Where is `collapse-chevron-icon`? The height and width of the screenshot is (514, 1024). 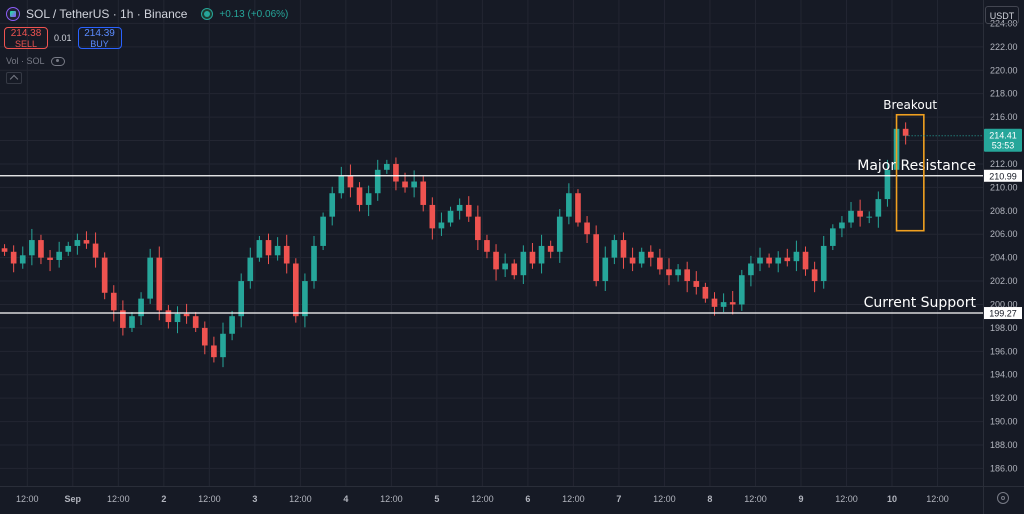
collapse-chevron-icon is located at coordinates (14, 78).